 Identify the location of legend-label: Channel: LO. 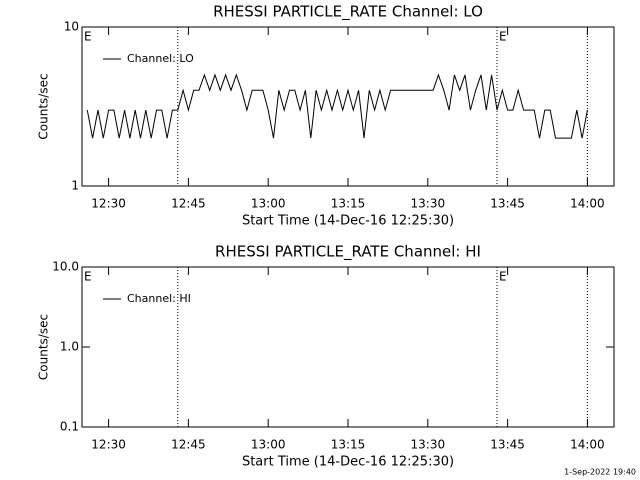
(160, 58).